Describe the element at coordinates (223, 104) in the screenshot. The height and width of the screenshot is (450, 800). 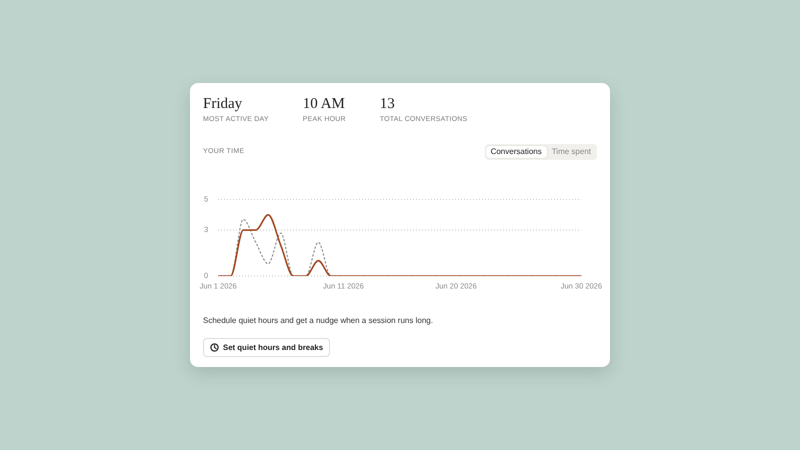
I see `text: Friday` at that location.